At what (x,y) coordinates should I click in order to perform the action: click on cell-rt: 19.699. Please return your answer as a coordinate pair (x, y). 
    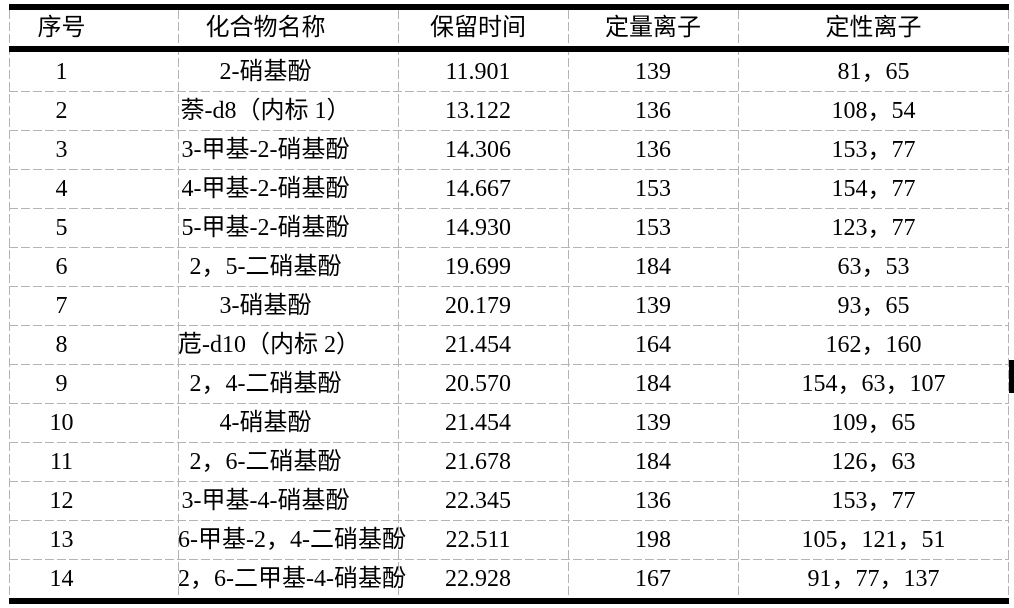
    Looking at the image, I should click on (478, 266).